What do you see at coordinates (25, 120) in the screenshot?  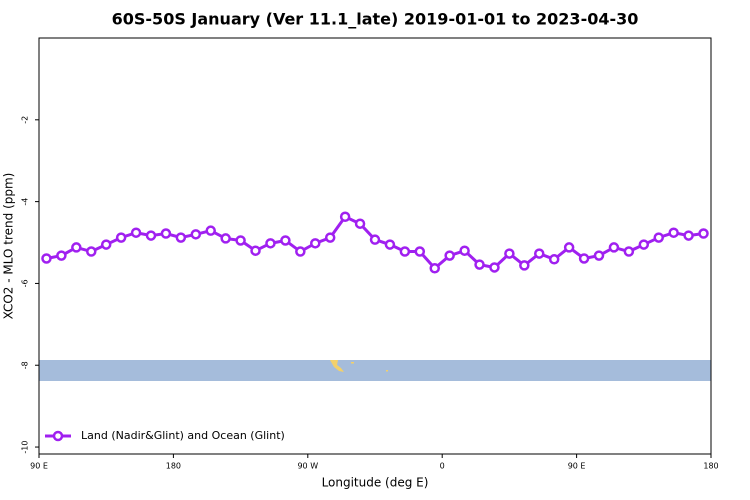 I see `y-tick-label: -2` at bounding box center [25, 120].